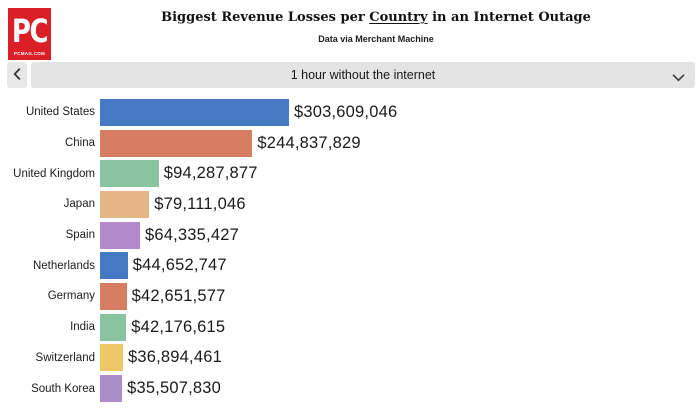 Image resolution: width=700 pixels, height=419 pixels. I want to click on value-label: $303,609,046, so click(346, 111).